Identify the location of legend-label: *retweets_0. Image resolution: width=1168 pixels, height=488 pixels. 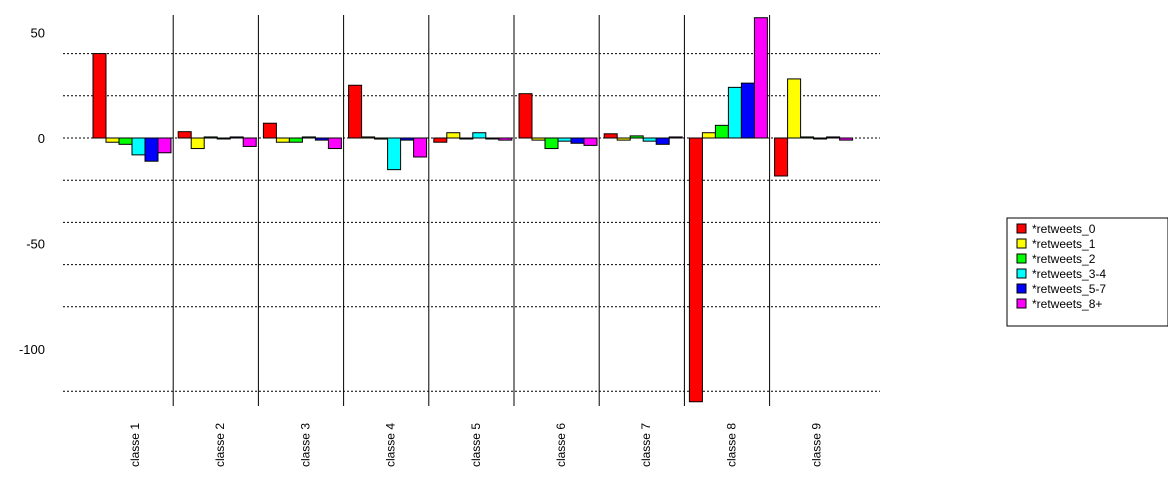
(1064, 229).